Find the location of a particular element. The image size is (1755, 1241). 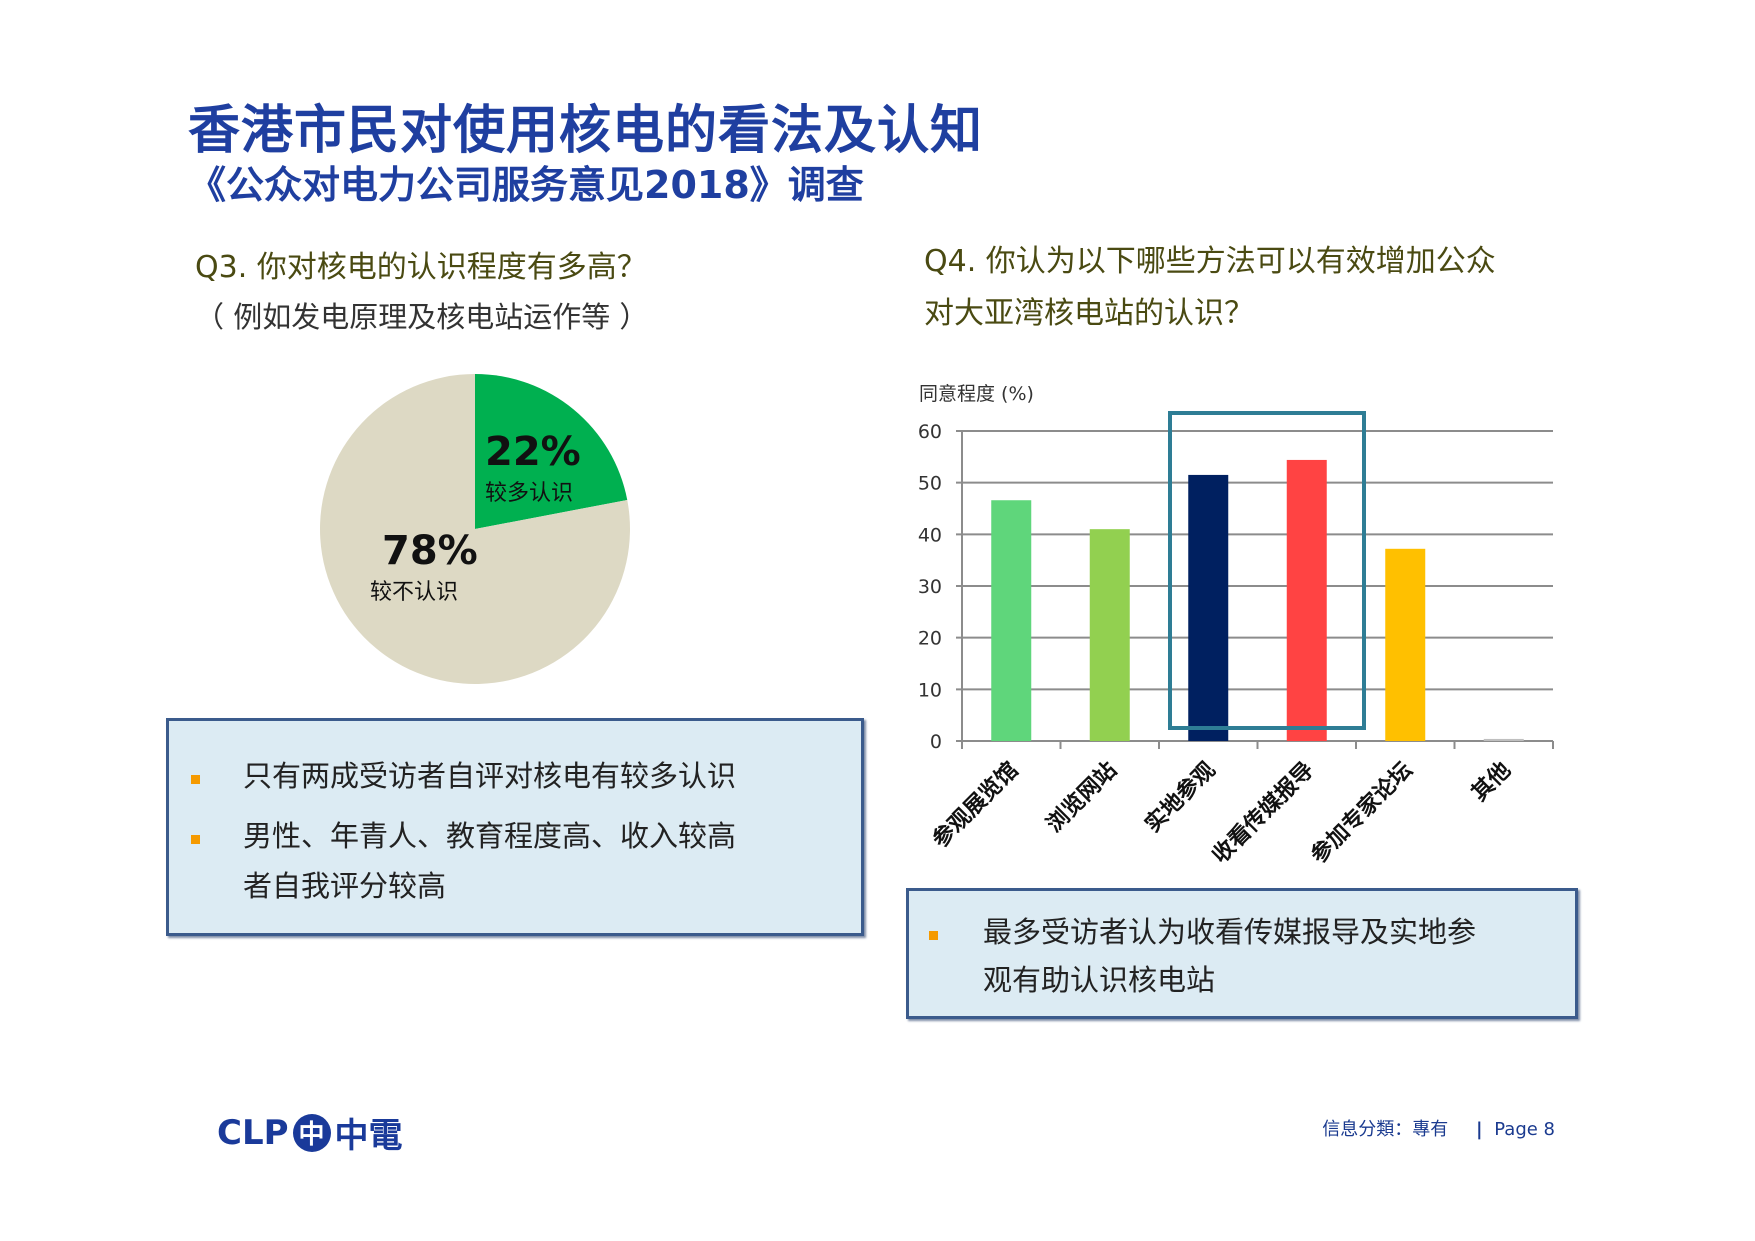

logo-mark: 中 is located at coordinates (311, 1132).